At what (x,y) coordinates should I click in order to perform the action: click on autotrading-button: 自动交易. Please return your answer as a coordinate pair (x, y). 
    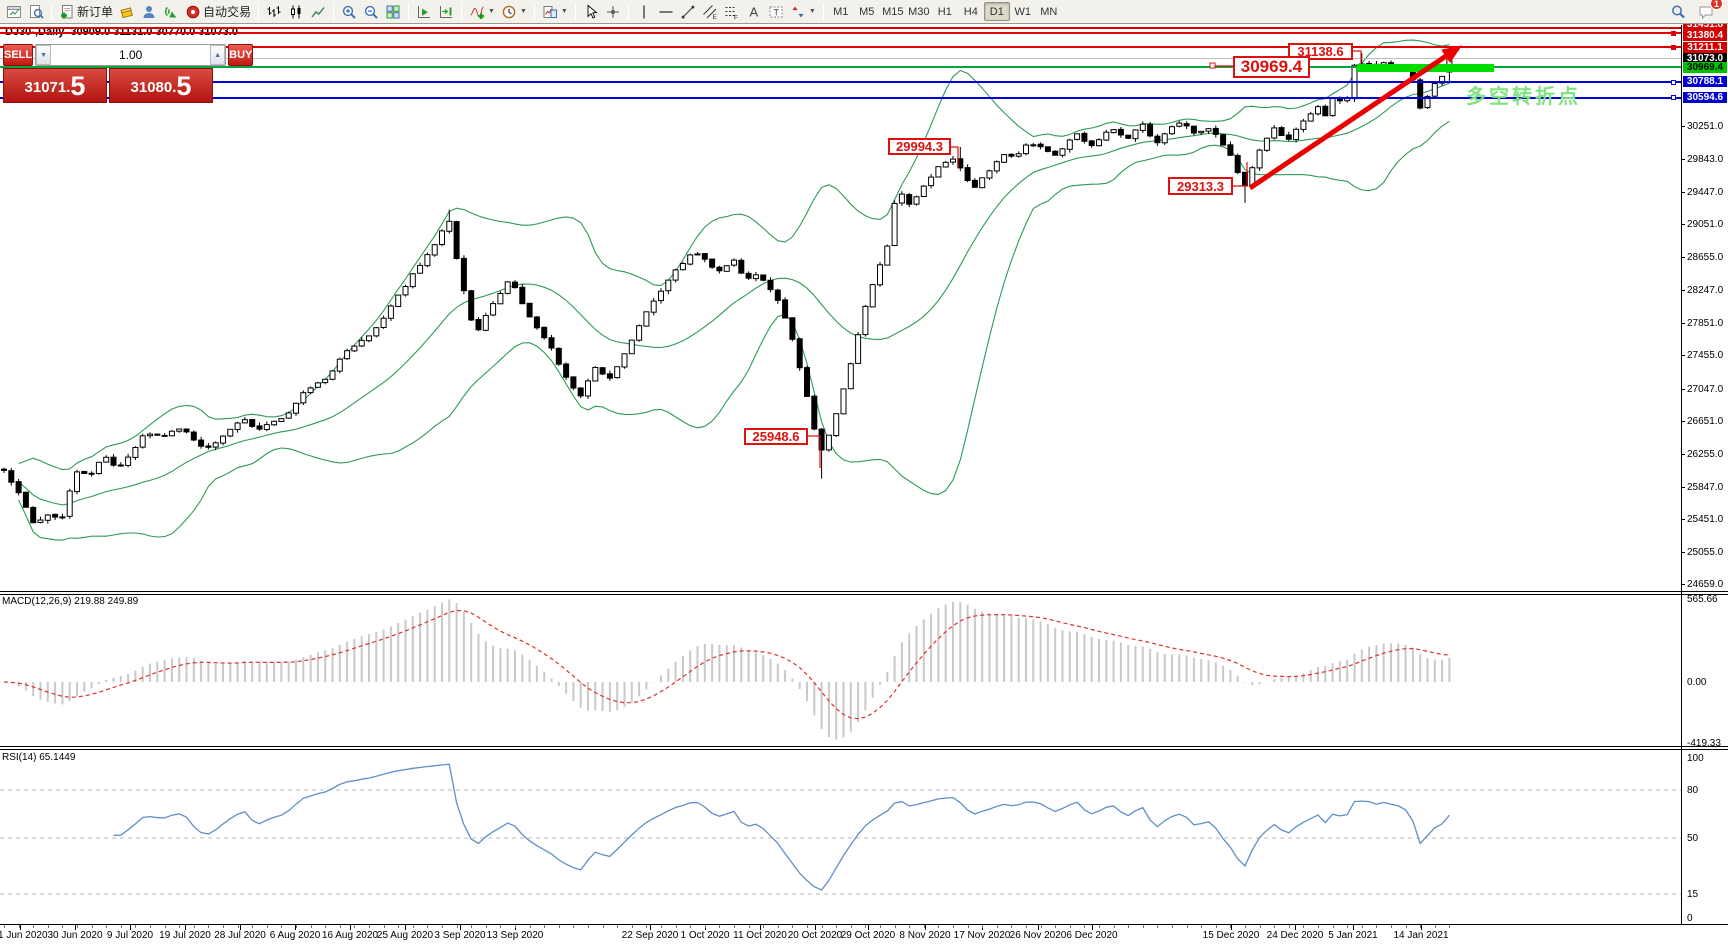
    Looking at the image, I should click on (218, 11).